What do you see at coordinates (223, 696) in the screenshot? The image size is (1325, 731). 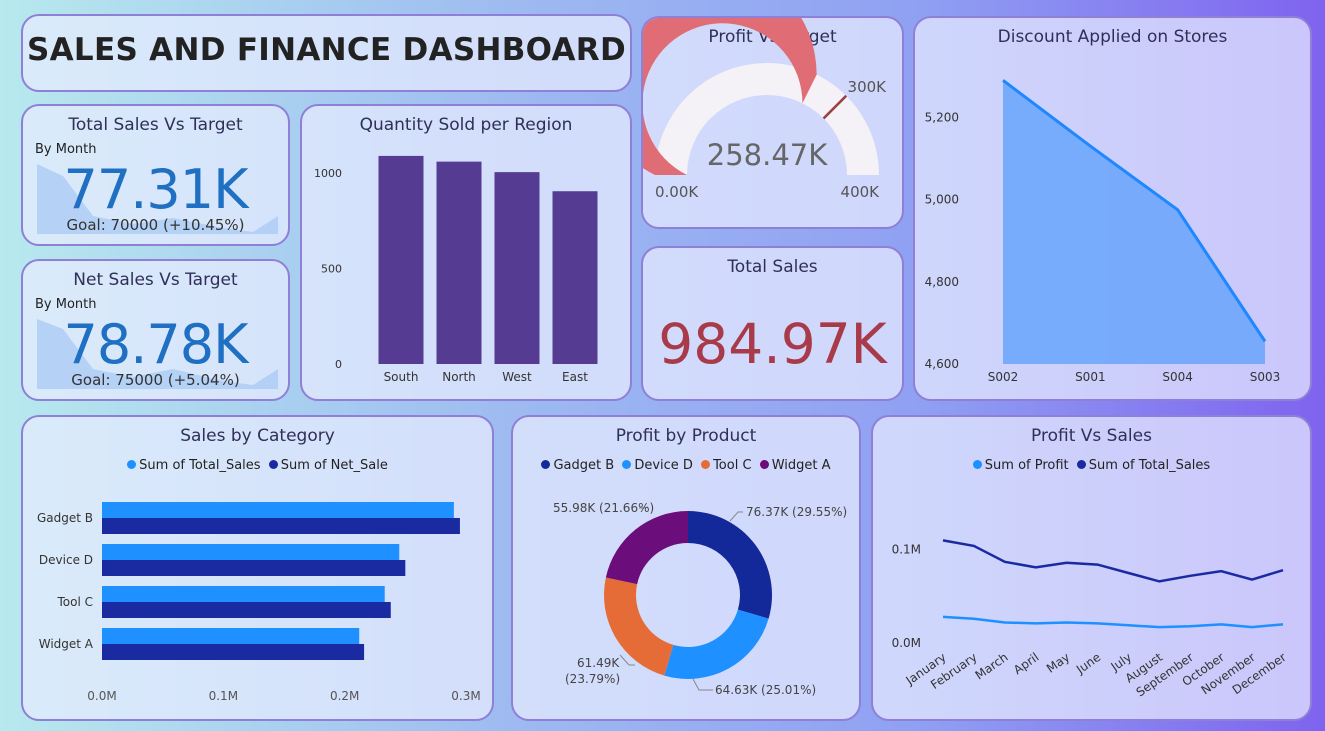 I see `category-xtick-label: 0.1M` at bounding box center [223, 696].